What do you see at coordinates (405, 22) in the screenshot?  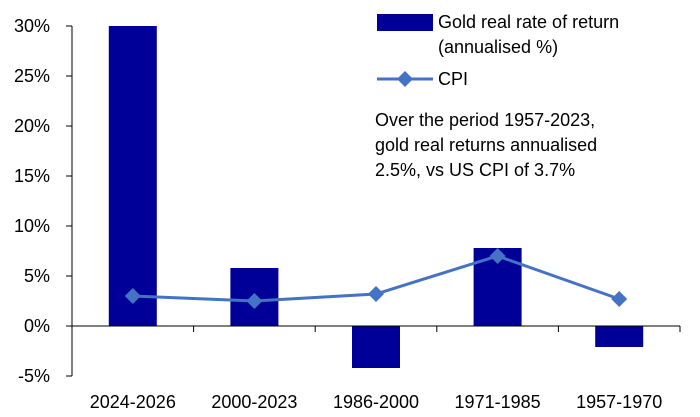 I see `legend-bar-swatch` at bounding box center [405, 22].